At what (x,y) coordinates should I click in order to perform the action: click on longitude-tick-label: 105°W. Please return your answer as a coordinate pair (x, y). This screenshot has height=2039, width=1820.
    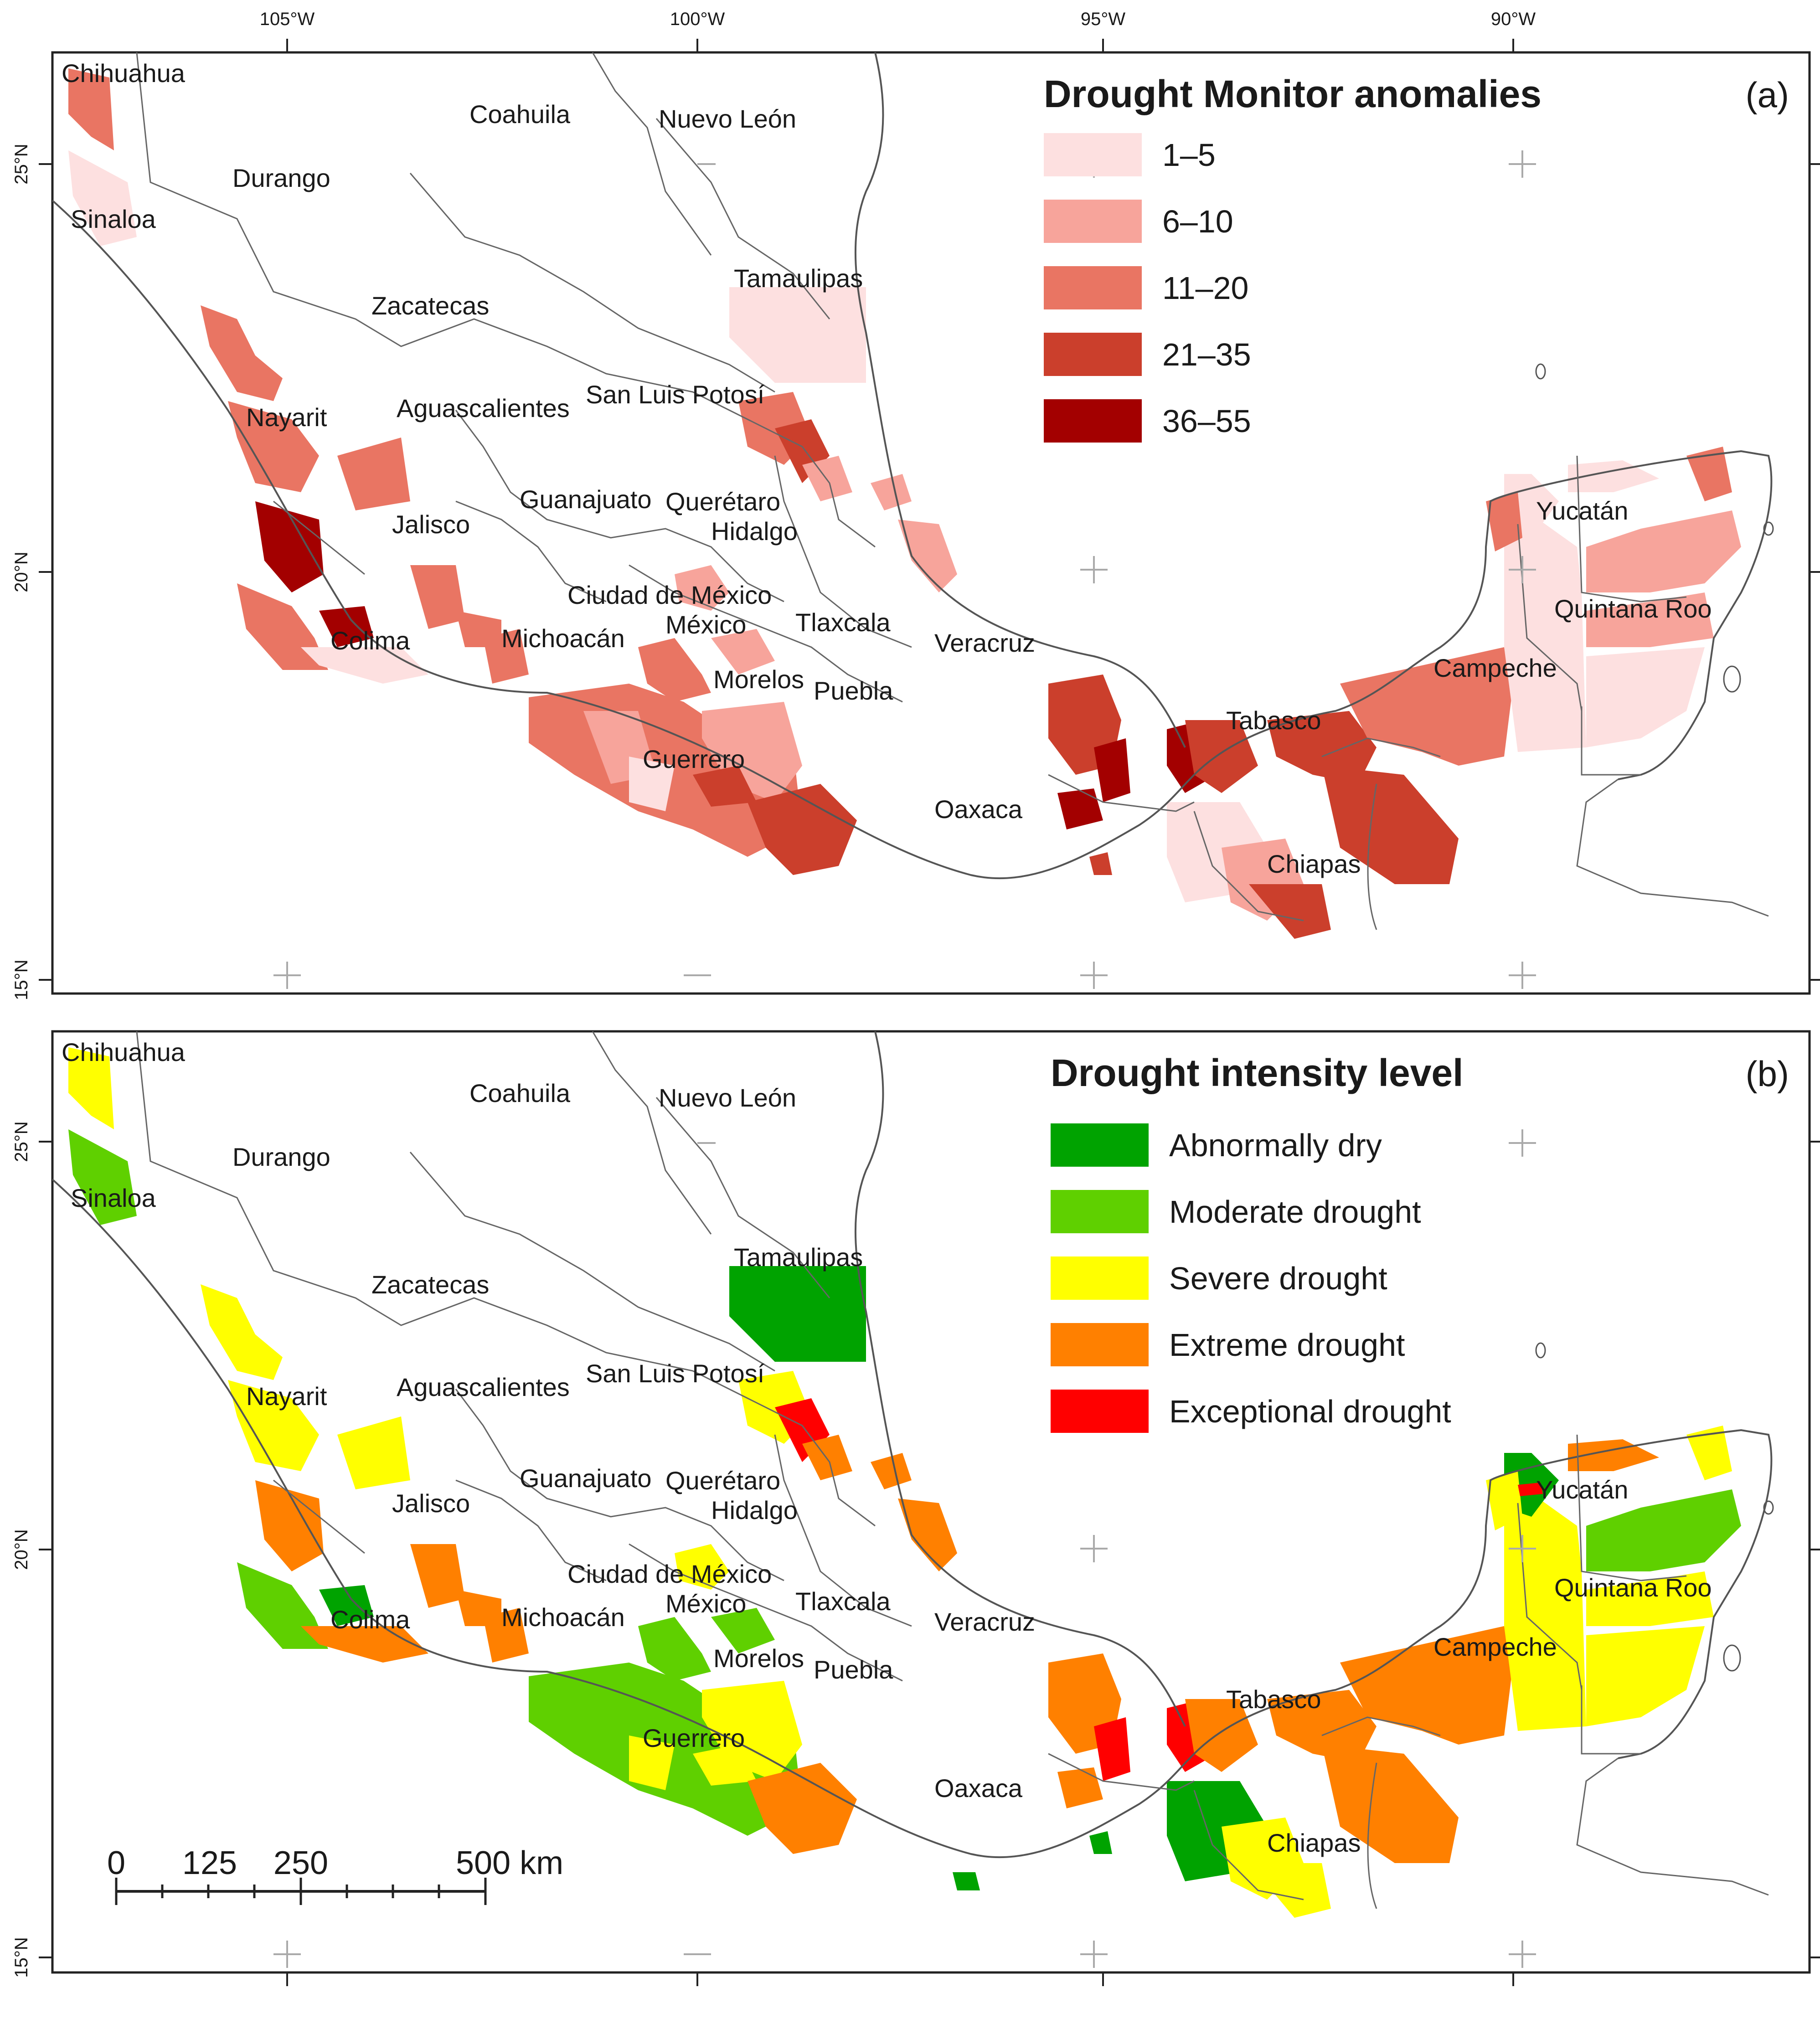
    Looking at the image, I should click on (287, 19).